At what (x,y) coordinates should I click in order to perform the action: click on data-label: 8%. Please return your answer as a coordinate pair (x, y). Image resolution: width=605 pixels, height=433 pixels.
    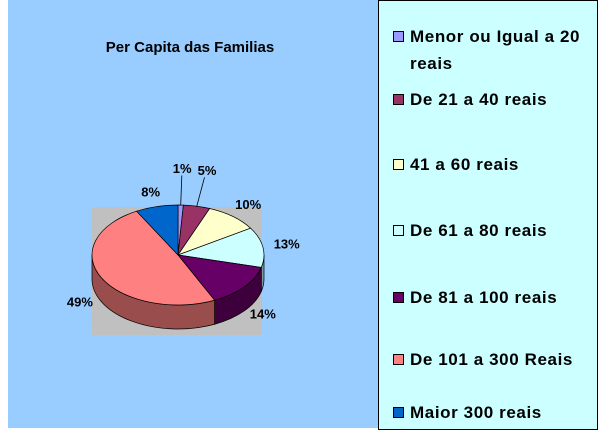
    Looking at the image, I should click on (150, 191).